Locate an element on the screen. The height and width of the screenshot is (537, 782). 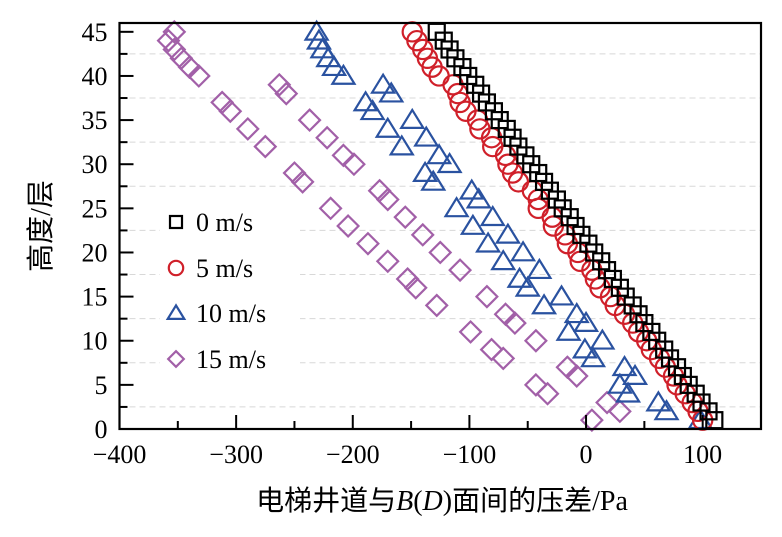
y-tick-label: 35 is located at coordinates (95, 120).